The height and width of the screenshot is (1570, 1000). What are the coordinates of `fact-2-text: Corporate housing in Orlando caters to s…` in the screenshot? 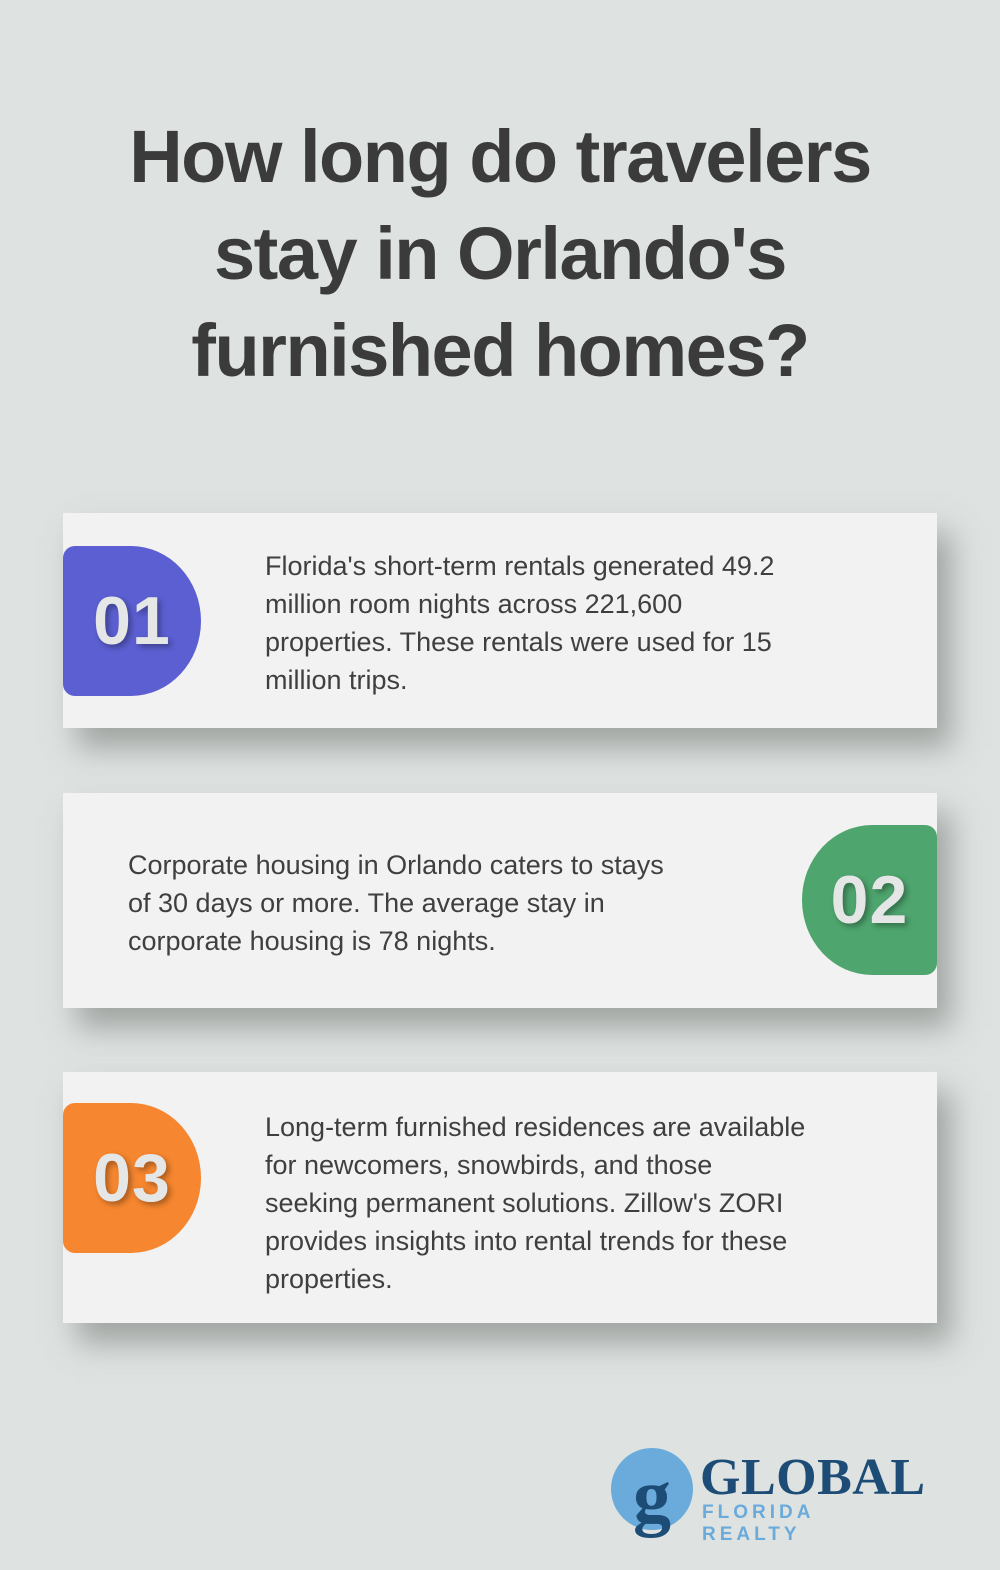 It's located at (396, 903).